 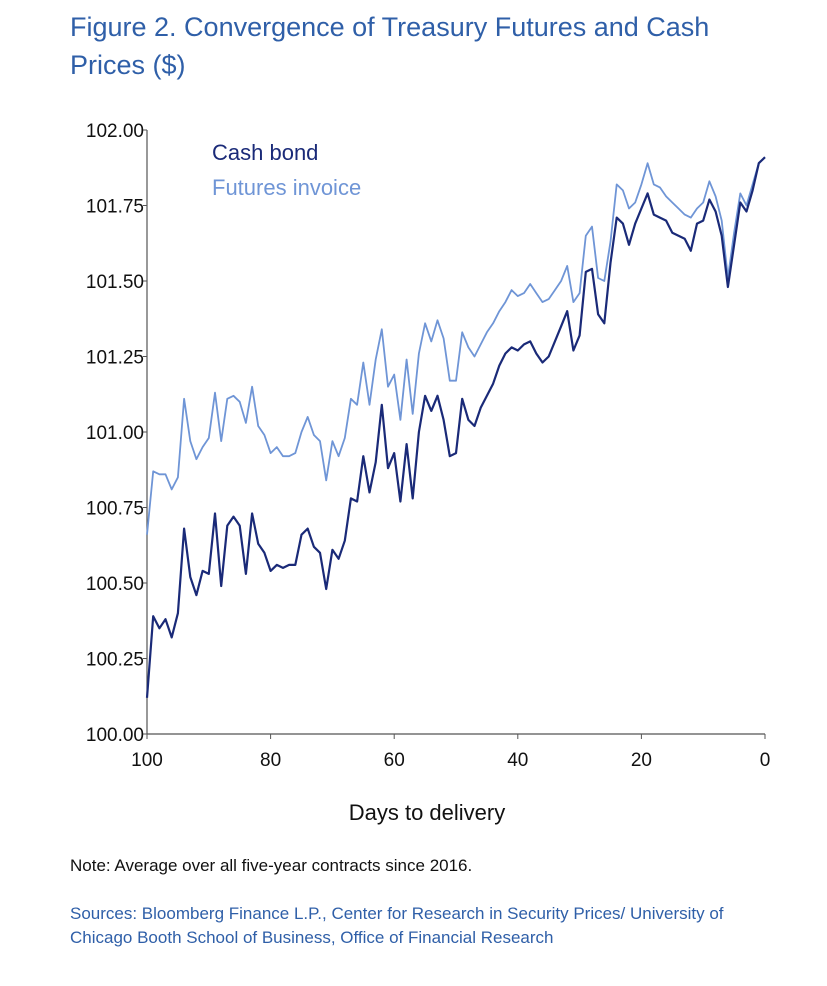 I want to click on y-tick-label: 101.75, so click(x=115, y=207).